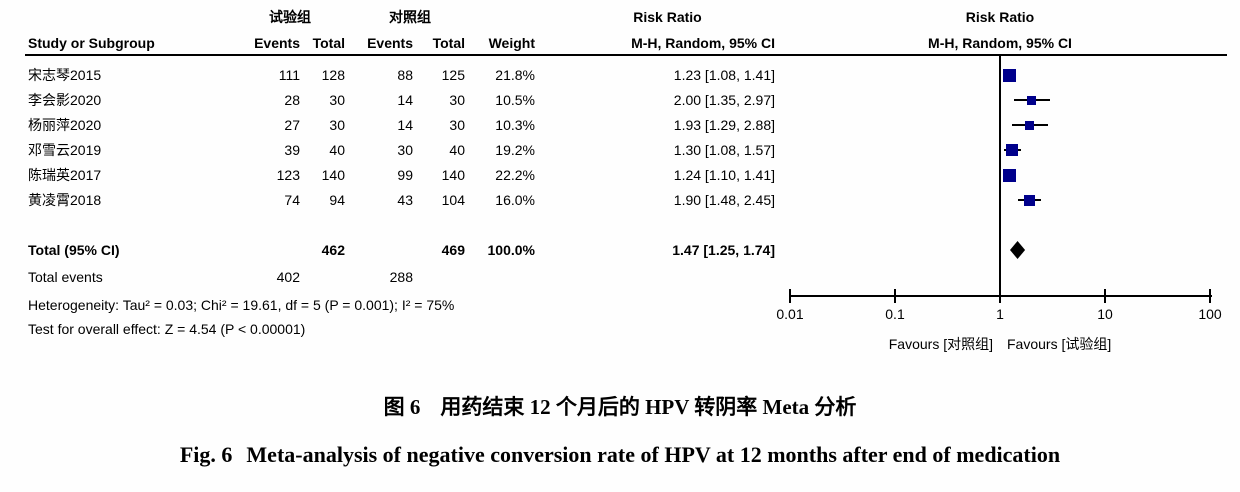 The image size is (1240, 492). Describe the element at coordinates (390, 43) in the screenshot. I see `events-ctrl-column-header: Events` at that location.